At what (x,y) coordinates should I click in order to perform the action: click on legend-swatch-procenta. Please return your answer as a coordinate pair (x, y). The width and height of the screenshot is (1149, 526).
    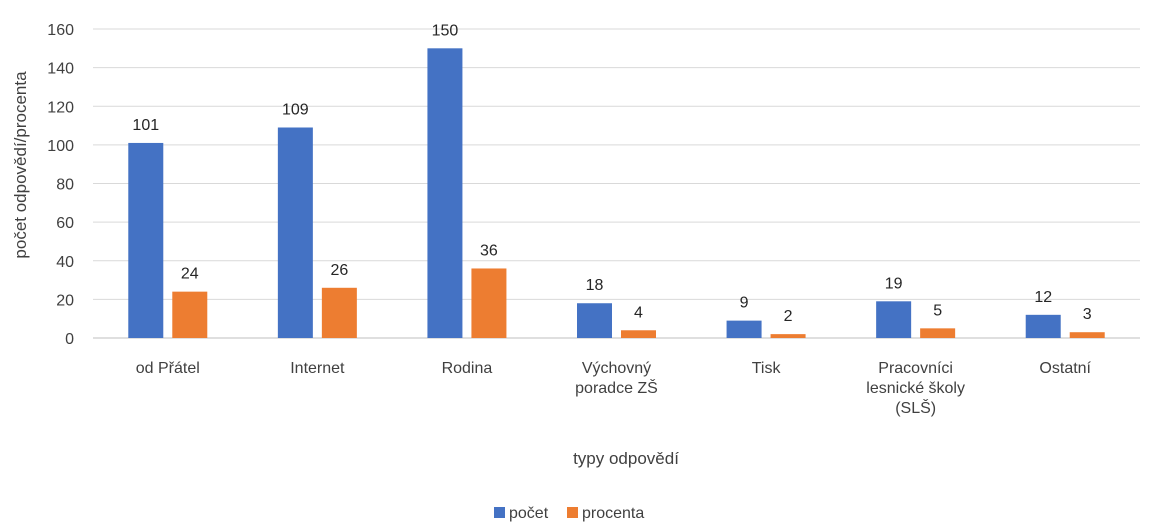
    Looking at the image, I should click on (572, 512).